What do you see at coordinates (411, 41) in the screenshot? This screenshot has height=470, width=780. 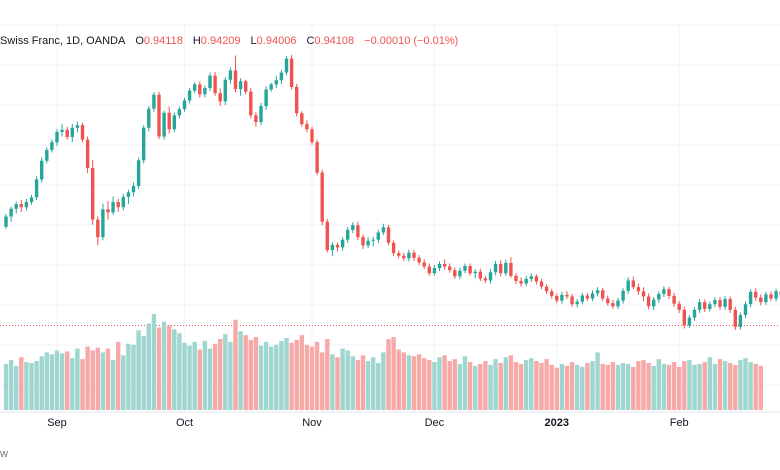 I see `legend-change: −0.00010 (−0.01%)` at bounding box center [411, 41].